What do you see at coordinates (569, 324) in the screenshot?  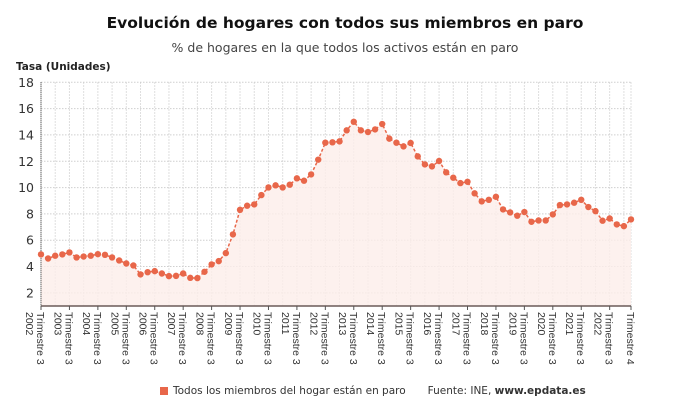 I see `x-tick-year: 2021` at bounding box center [569, 324].